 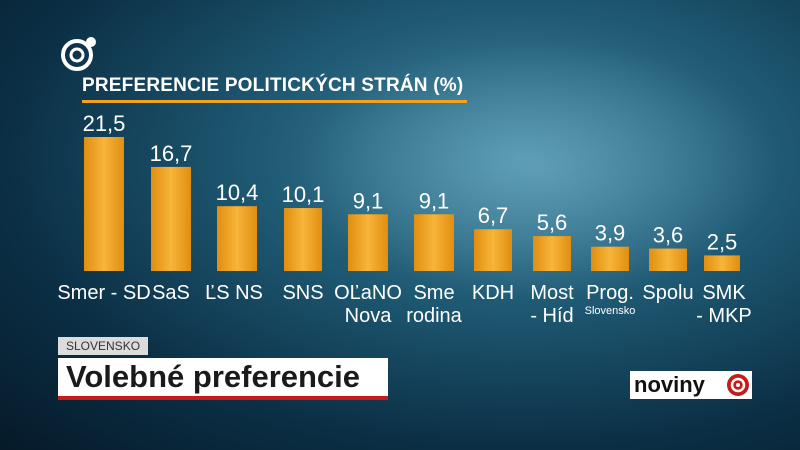 What do you see at coordinates (78, 54) in the screenshot?
I see `joj-logo-icon` at bounding box center [78, 54].